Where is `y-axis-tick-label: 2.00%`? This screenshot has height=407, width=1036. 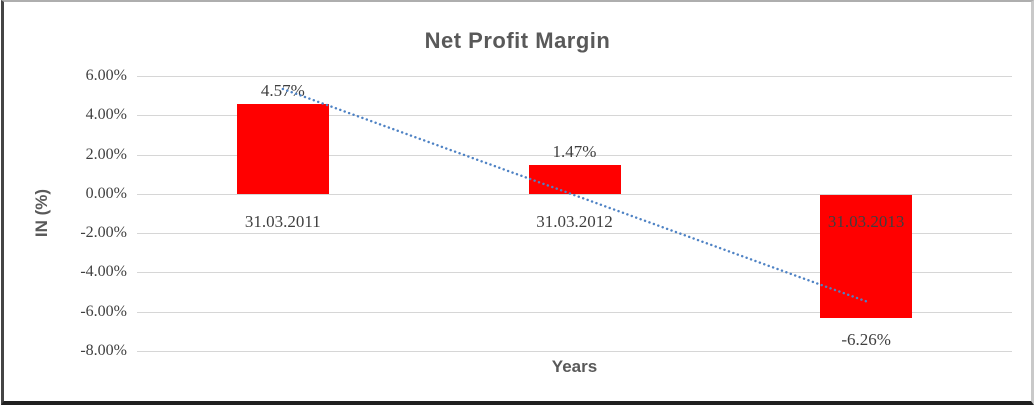 y-axis-tick-label: 2.00% is located at coordinates (106, 154).